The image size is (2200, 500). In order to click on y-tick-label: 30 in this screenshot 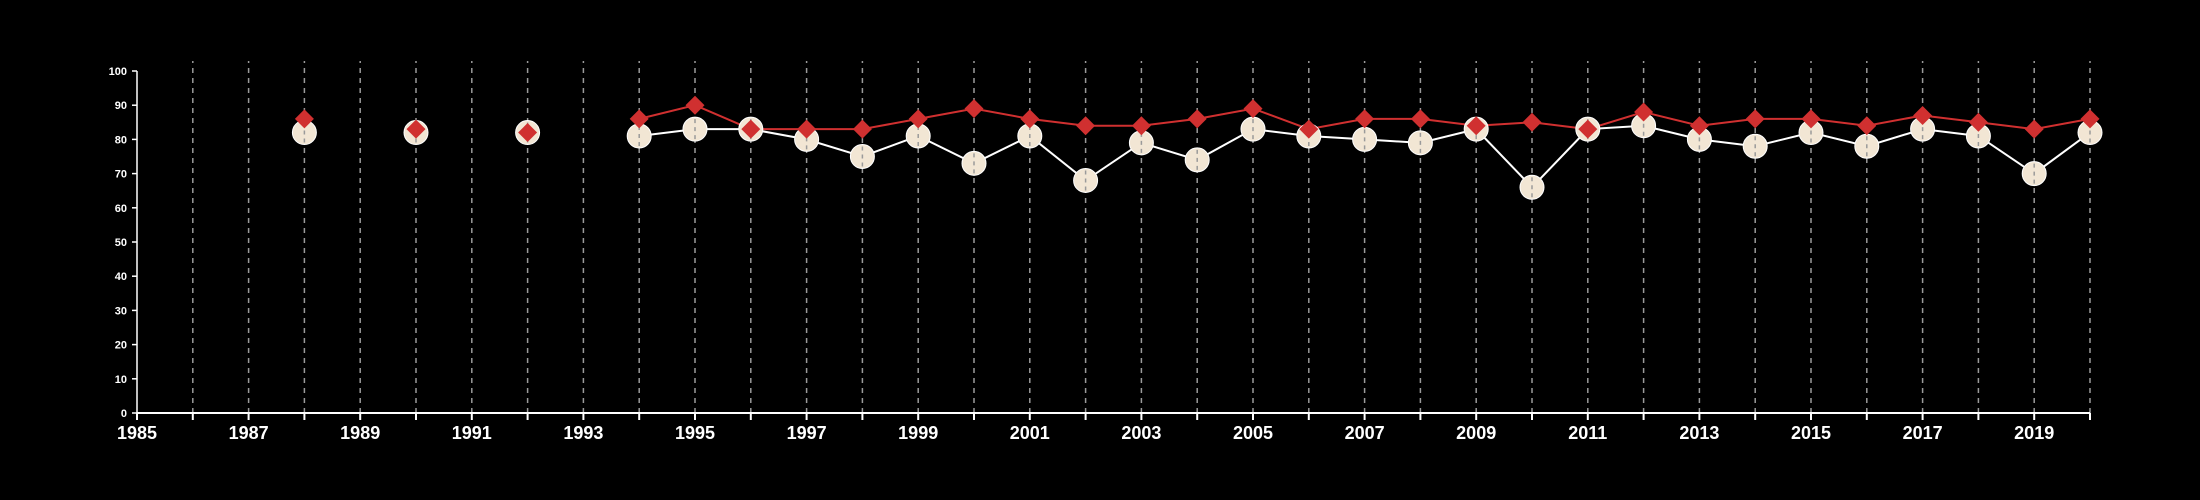, I will do `click(121, 311)`.